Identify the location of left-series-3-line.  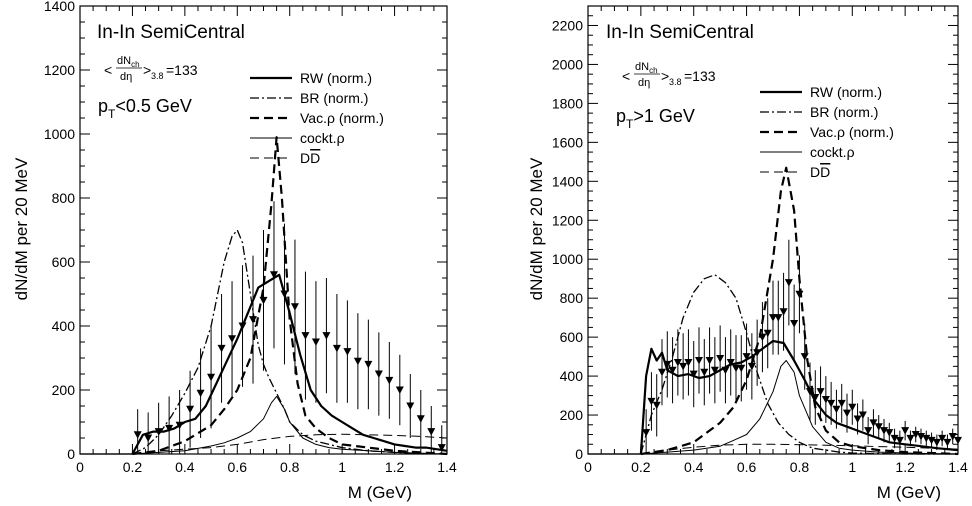
(290, 425).